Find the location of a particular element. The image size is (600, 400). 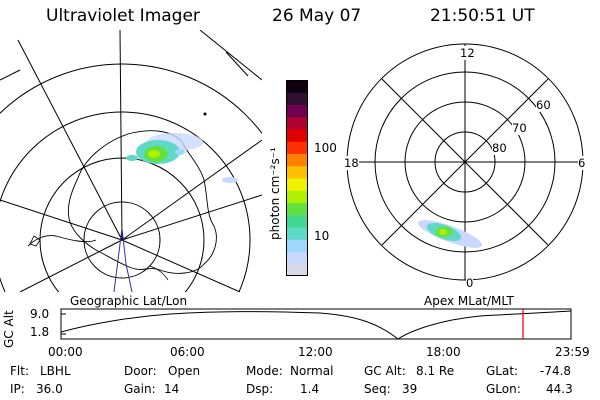

glon-label: GLon: is located at coordinates (503, 389).